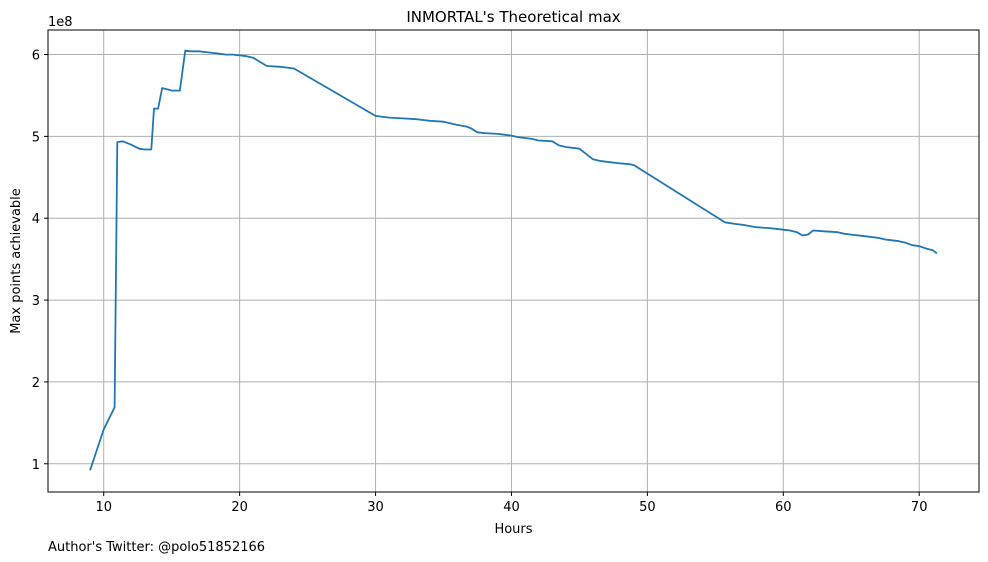 The height and width of the screenshot is (562, 988). What do you see at coordinates (919, 507) in the screenshot?
I see `x-tick-label: 70` at bounding box center [919, 507].